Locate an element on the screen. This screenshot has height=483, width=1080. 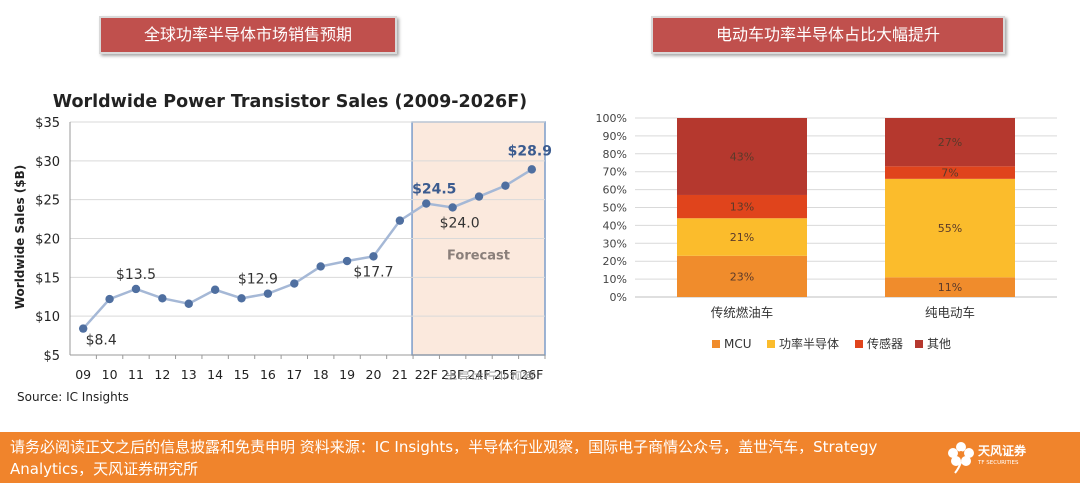
y-tick-label: 70% is located at coordinates (615, 172).